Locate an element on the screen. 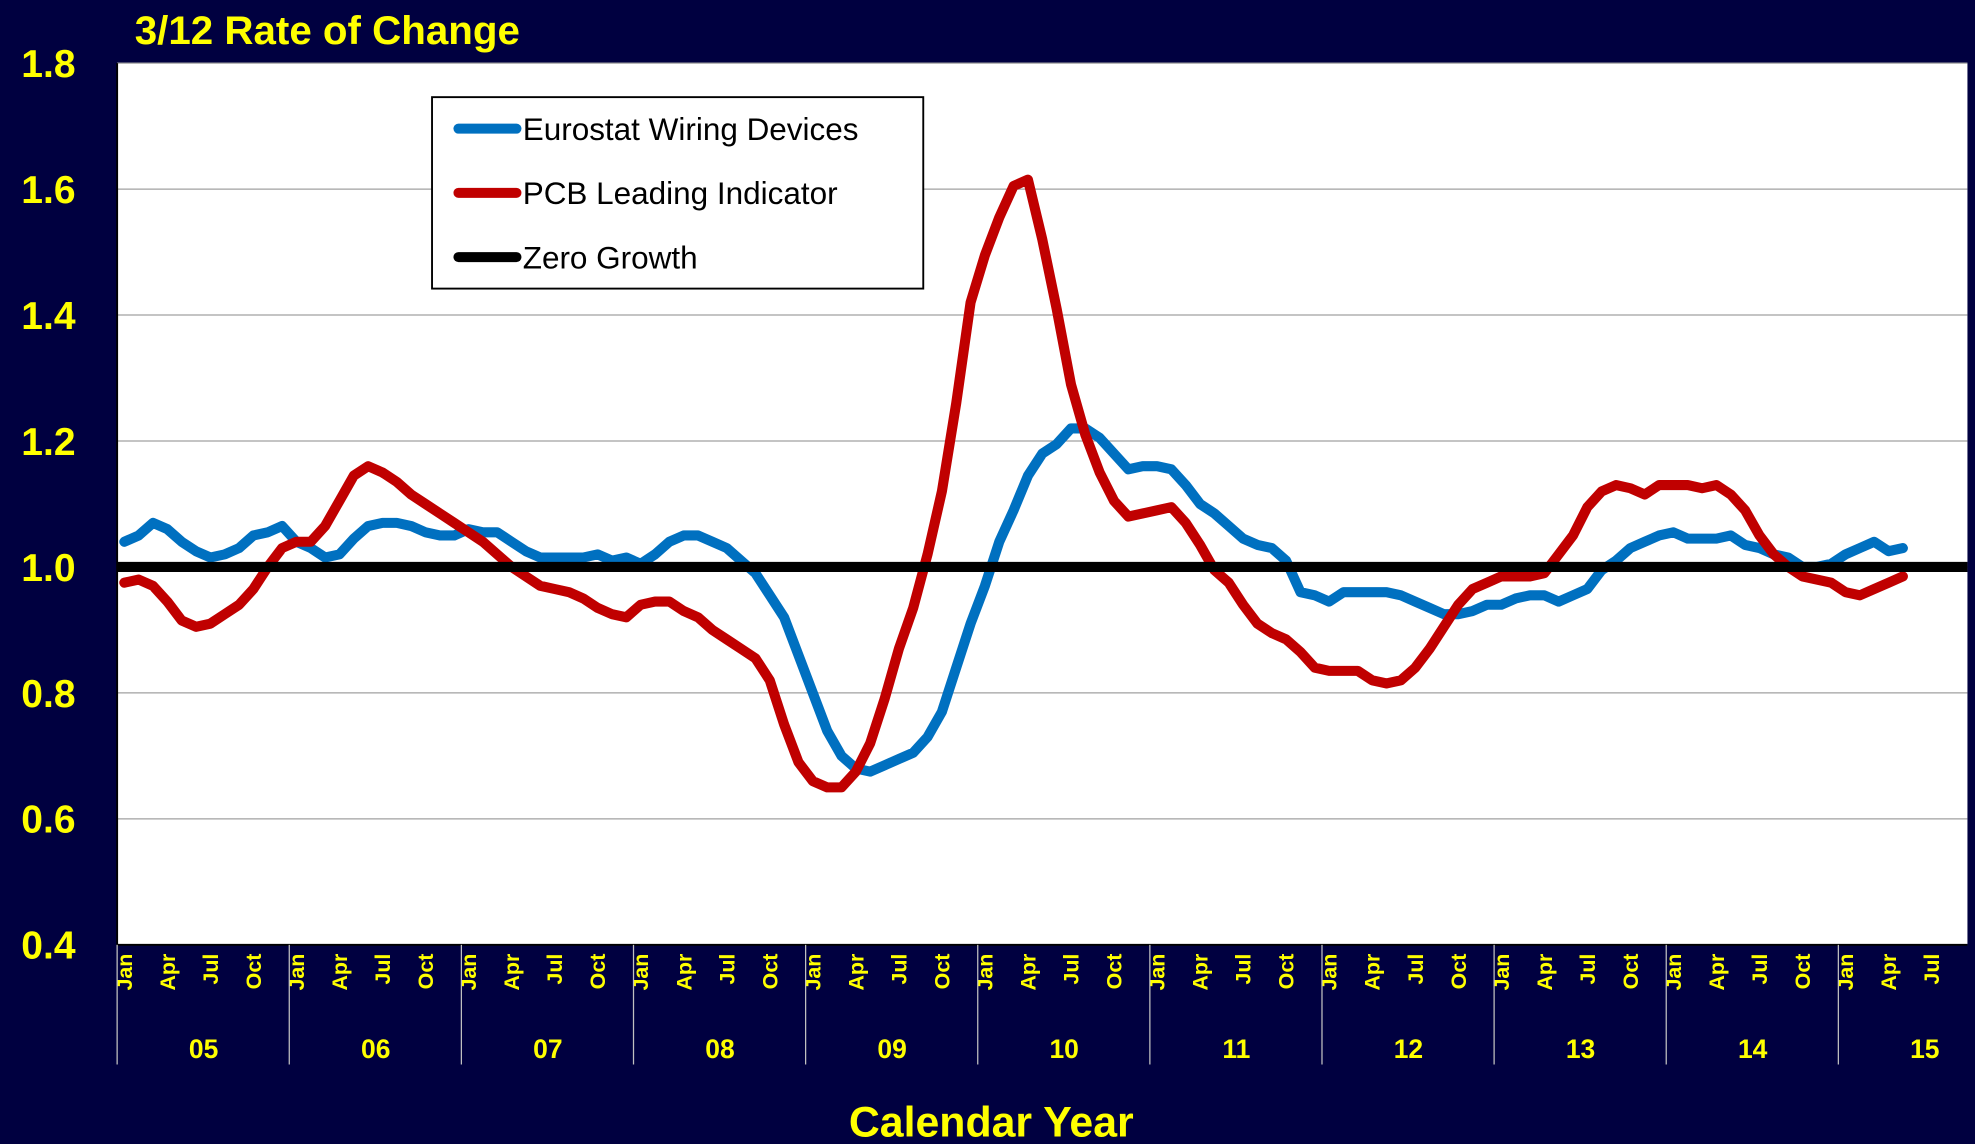 The image size is (1975, 1144). year-label: 05 is located at coordinates (203, 1049).